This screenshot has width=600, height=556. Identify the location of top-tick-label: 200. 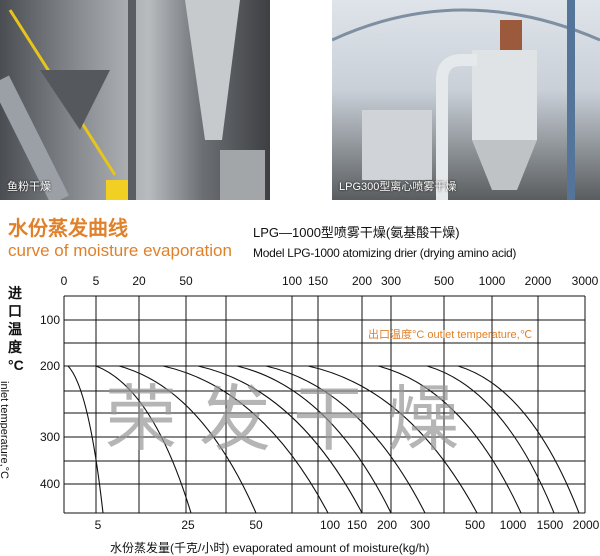
(362, 281).